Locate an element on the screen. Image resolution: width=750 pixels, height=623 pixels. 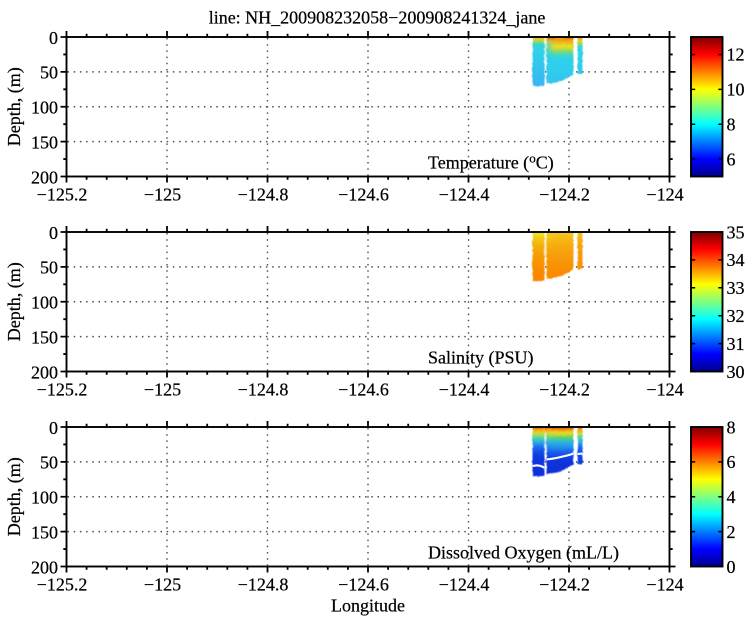
svg-text: 34 is located at coordinates (736, 260).